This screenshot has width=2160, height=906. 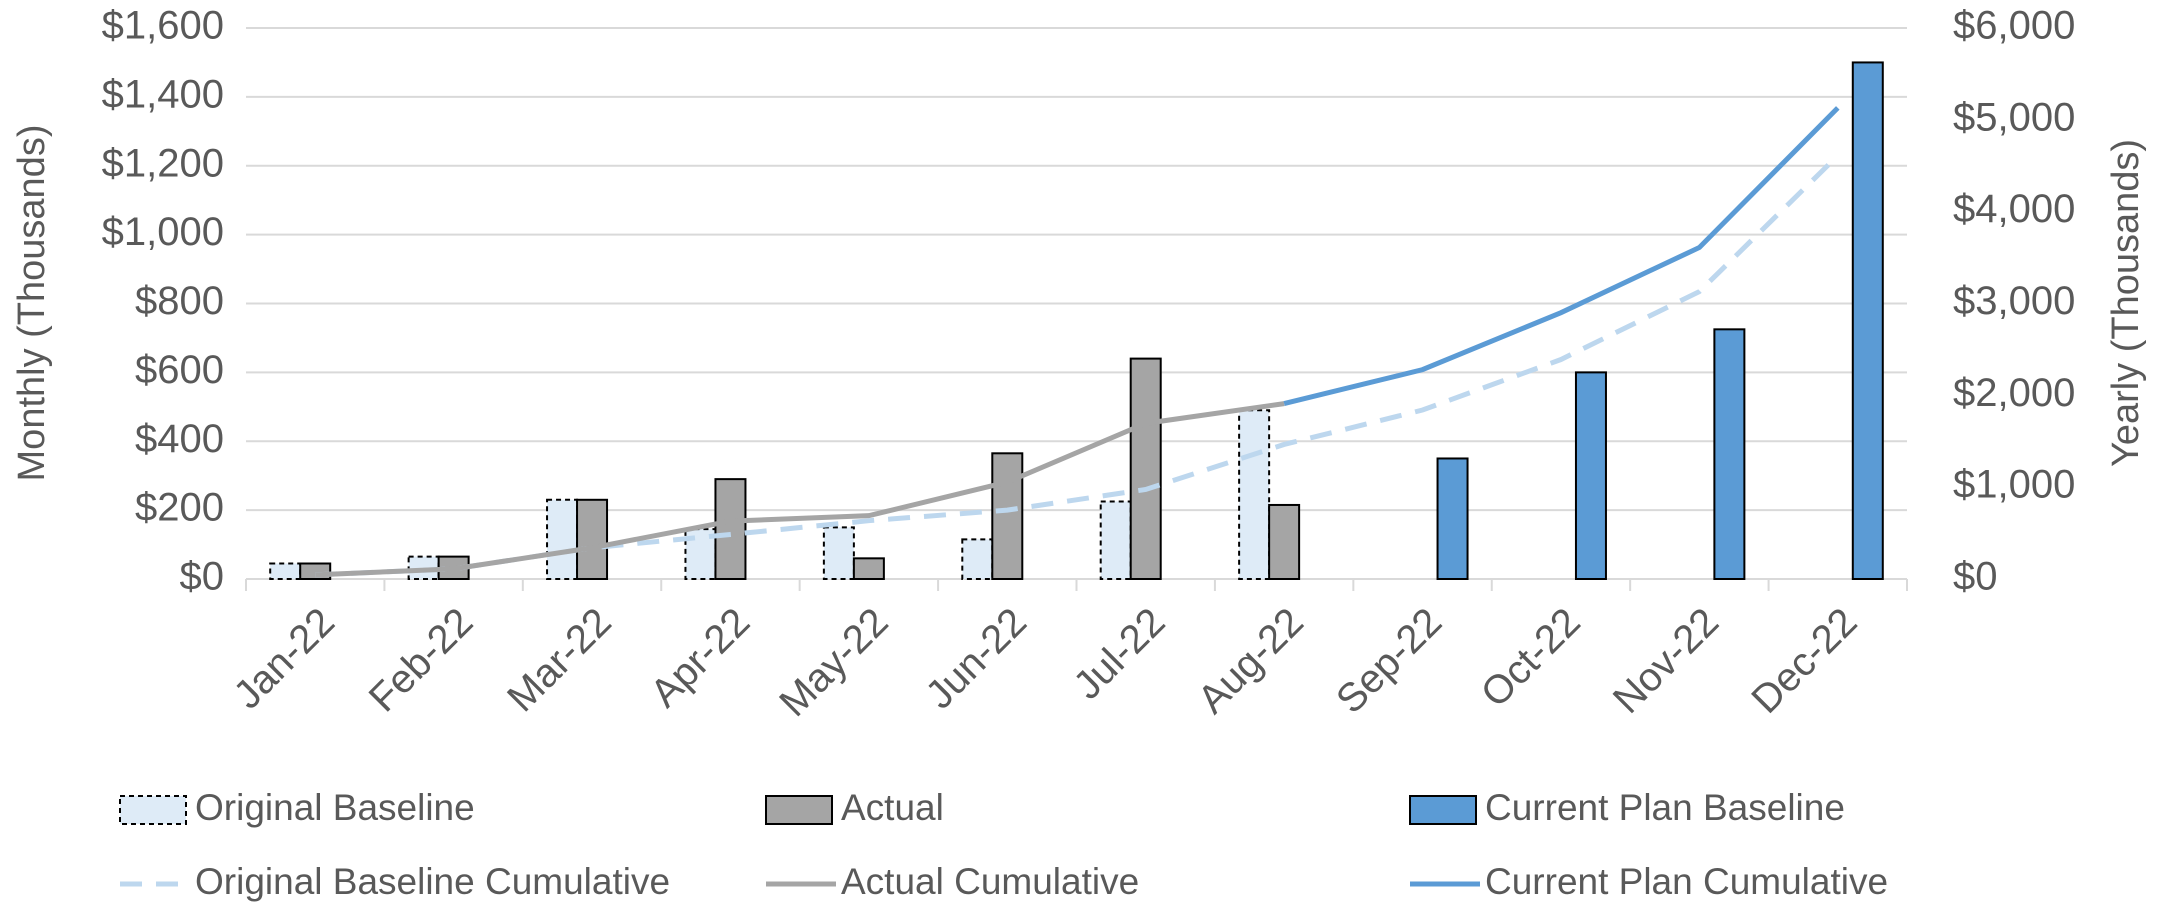 I want to click on y-tick-label: $800, so click(x=179, y=301).